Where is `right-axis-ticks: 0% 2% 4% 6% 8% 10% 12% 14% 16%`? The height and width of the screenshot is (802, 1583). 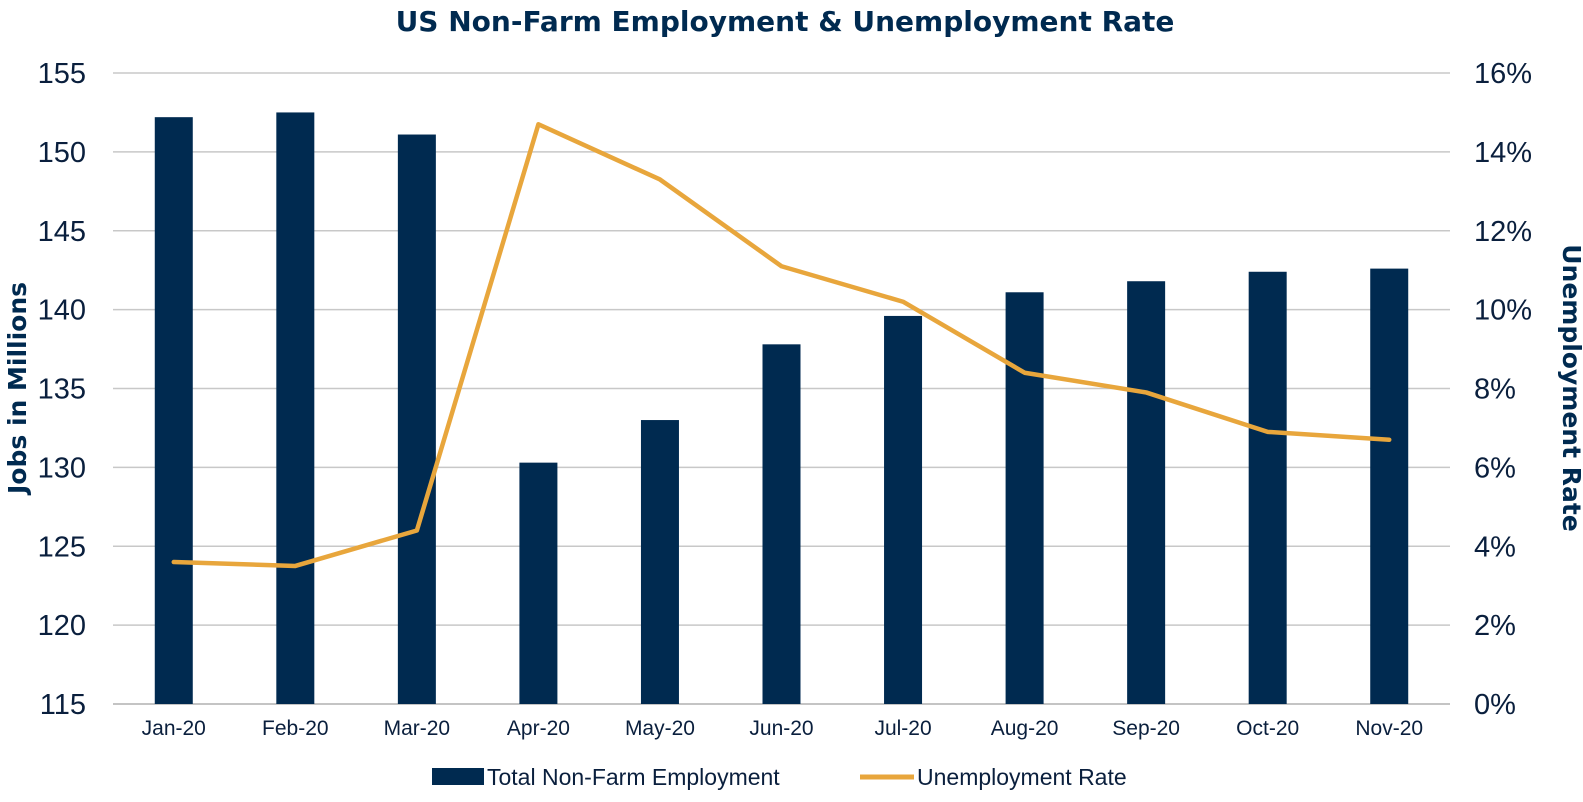 right-axis-ticks: 0% 2% 4% 6% 8% 10% 12% 14% 16% is located at coordinates (1503, 389).